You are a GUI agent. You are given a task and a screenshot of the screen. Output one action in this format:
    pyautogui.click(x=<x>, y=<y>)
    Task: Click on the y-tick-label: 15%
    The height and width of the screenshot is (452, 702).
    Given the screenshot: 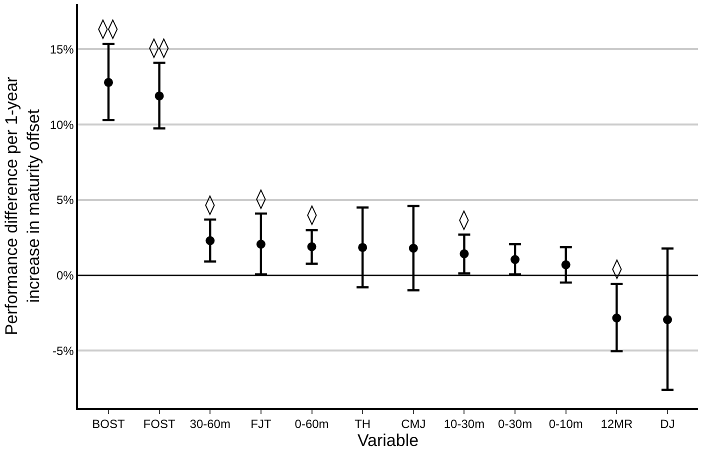 What is the action you would take?
    pyautogui.click(x=62, y=49)
    